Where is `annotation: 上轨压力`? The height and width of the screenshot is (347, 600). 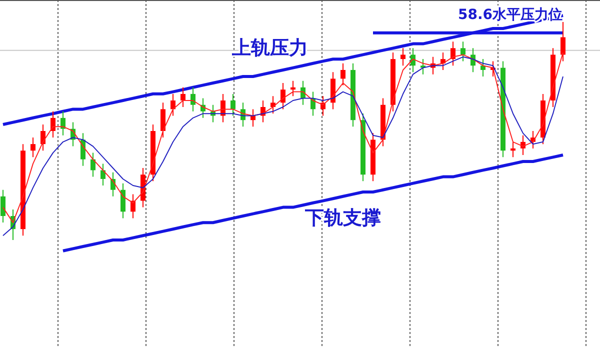
annotation: 上轨压力 is located at coordinates (269, 48).